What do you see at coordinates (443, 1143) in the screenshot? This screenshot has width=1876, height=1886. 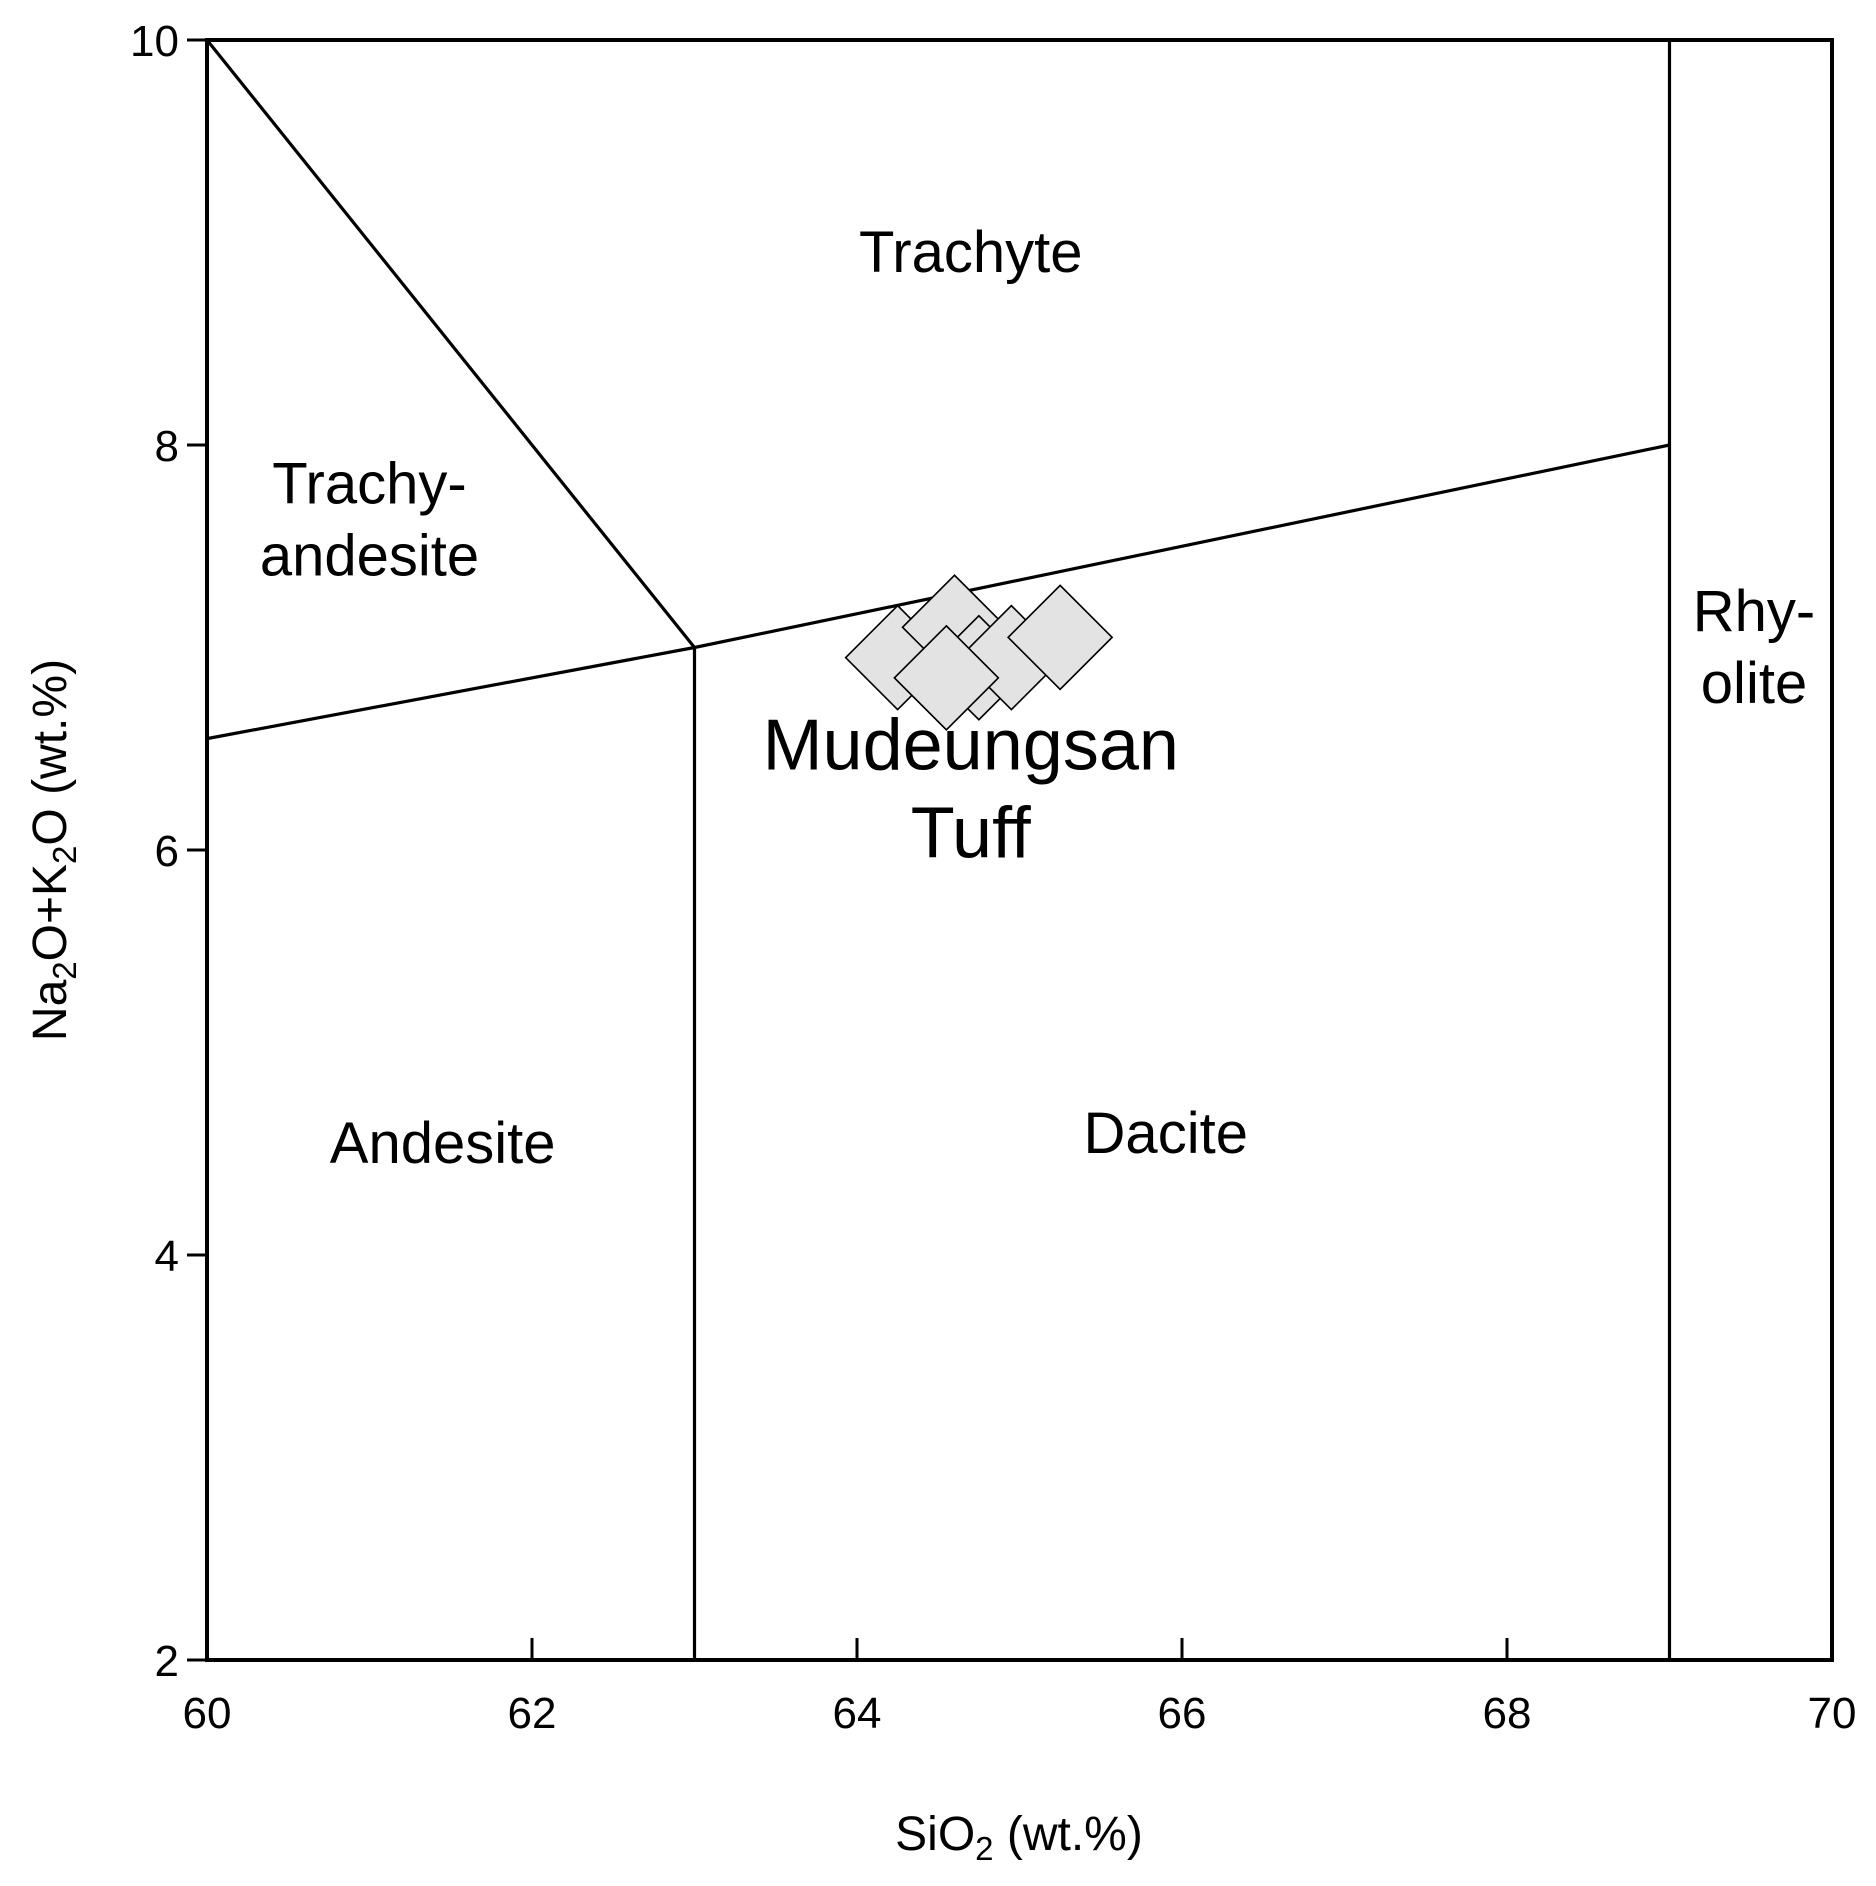 I see `andesite-label: Andesite` at bounding box center [443, 1143].